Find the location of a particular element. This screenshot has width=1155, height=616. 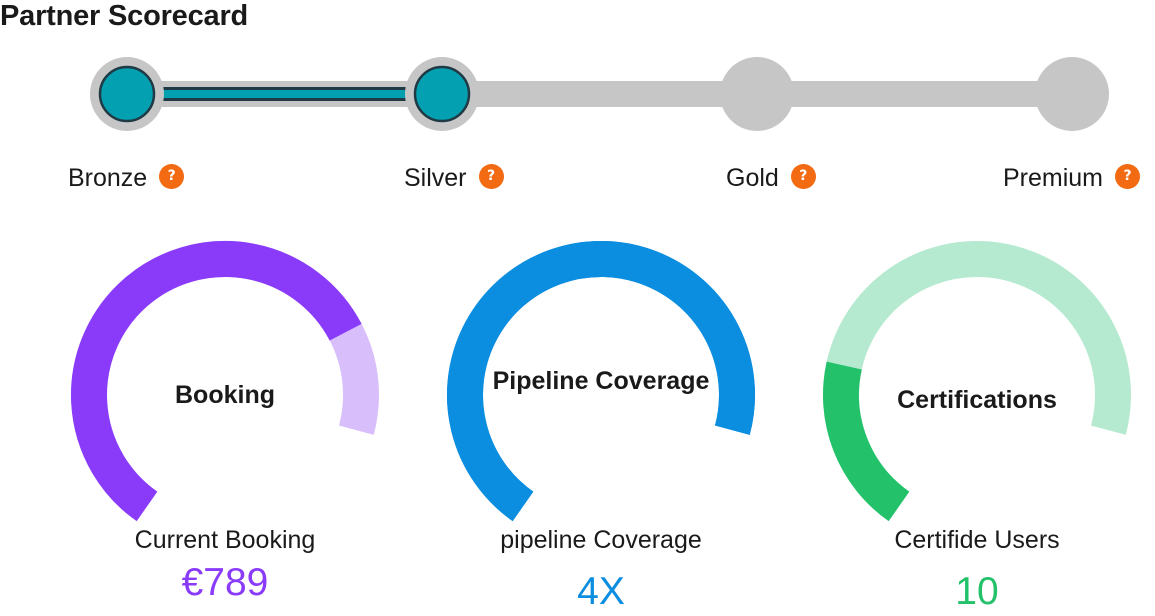

tier-bronze: Bronze ? is located at coordinates (126, 178).